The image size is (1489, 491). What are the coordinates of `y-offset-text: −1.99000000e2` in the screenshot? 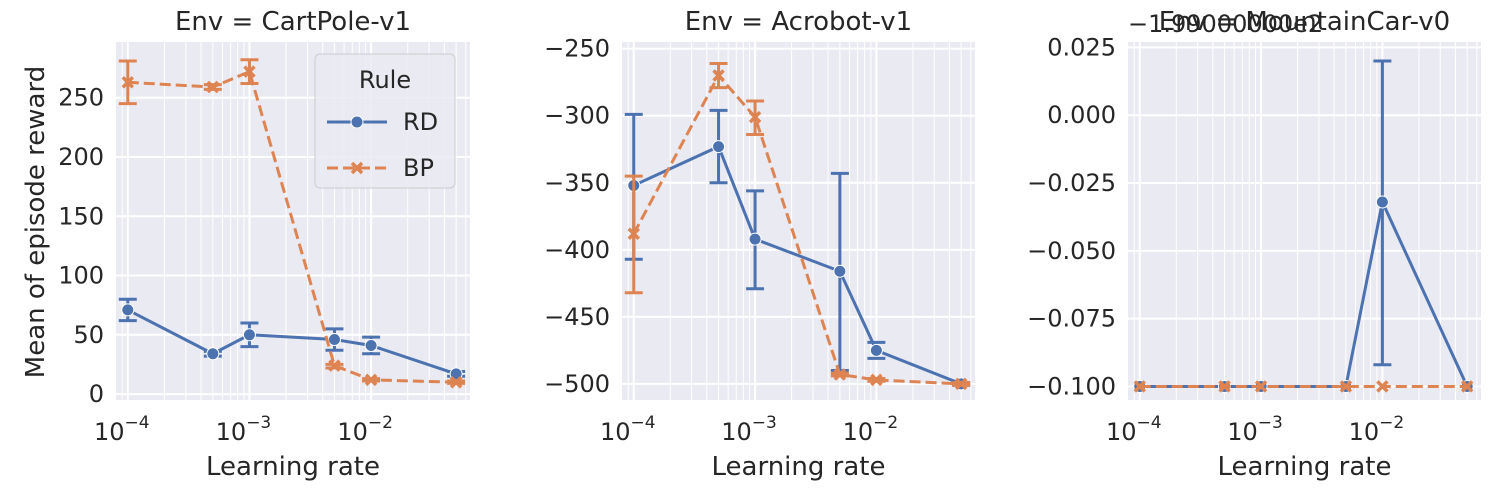 It's located at (1225, 24).